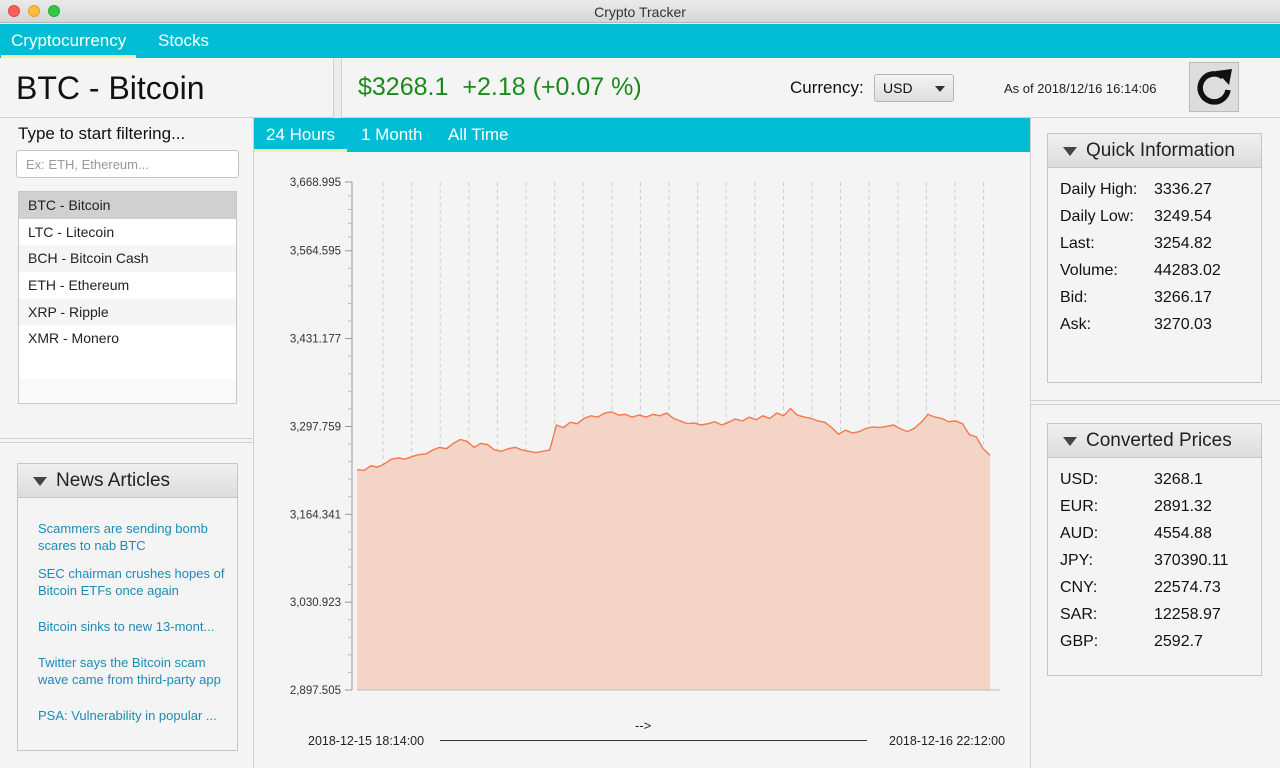 The height and width of the screenshot is (768, 1280). I want to click on price-line: $3268.1 +2.18 (+0.07 %), so click(500, 87).